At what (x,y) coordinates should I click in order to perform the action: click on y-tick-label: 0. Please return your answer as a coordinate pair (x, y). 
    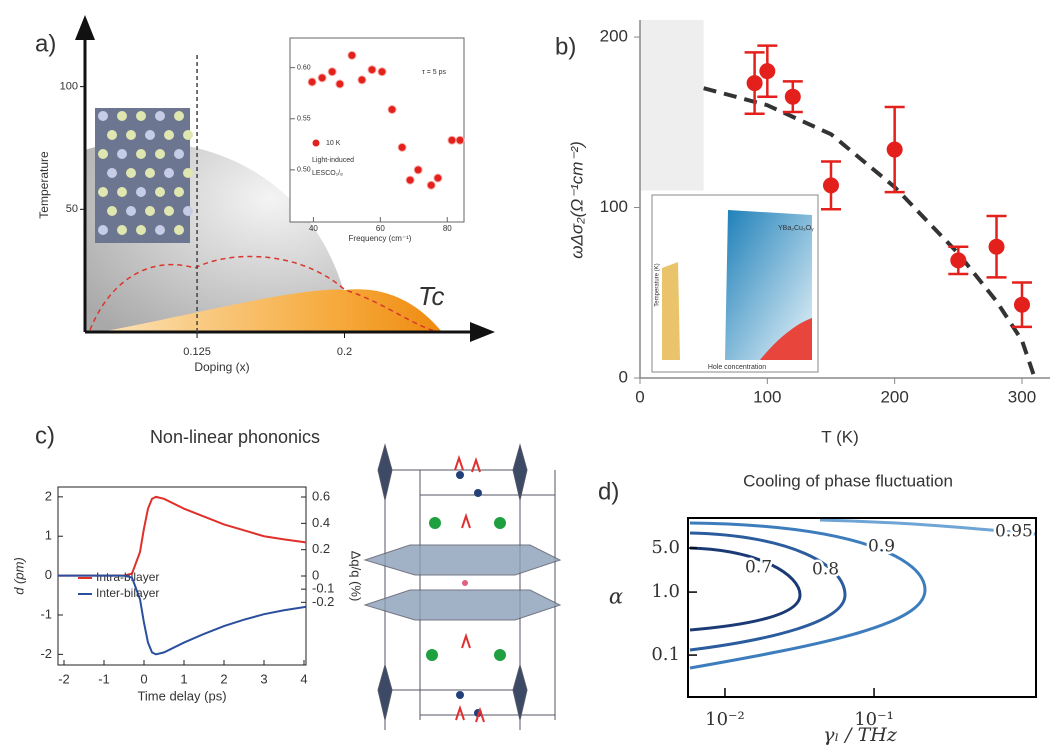
    Looking at the image, I should click on (623, 376).